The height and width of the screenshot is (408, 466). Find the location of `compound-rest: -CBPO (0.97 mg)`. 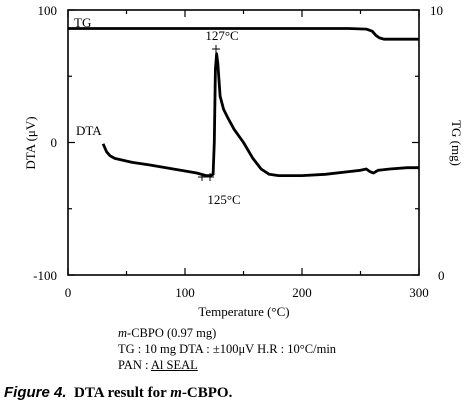

compound-rest: -CBPO (0.97 mg) is located at coordinates (172, 333).